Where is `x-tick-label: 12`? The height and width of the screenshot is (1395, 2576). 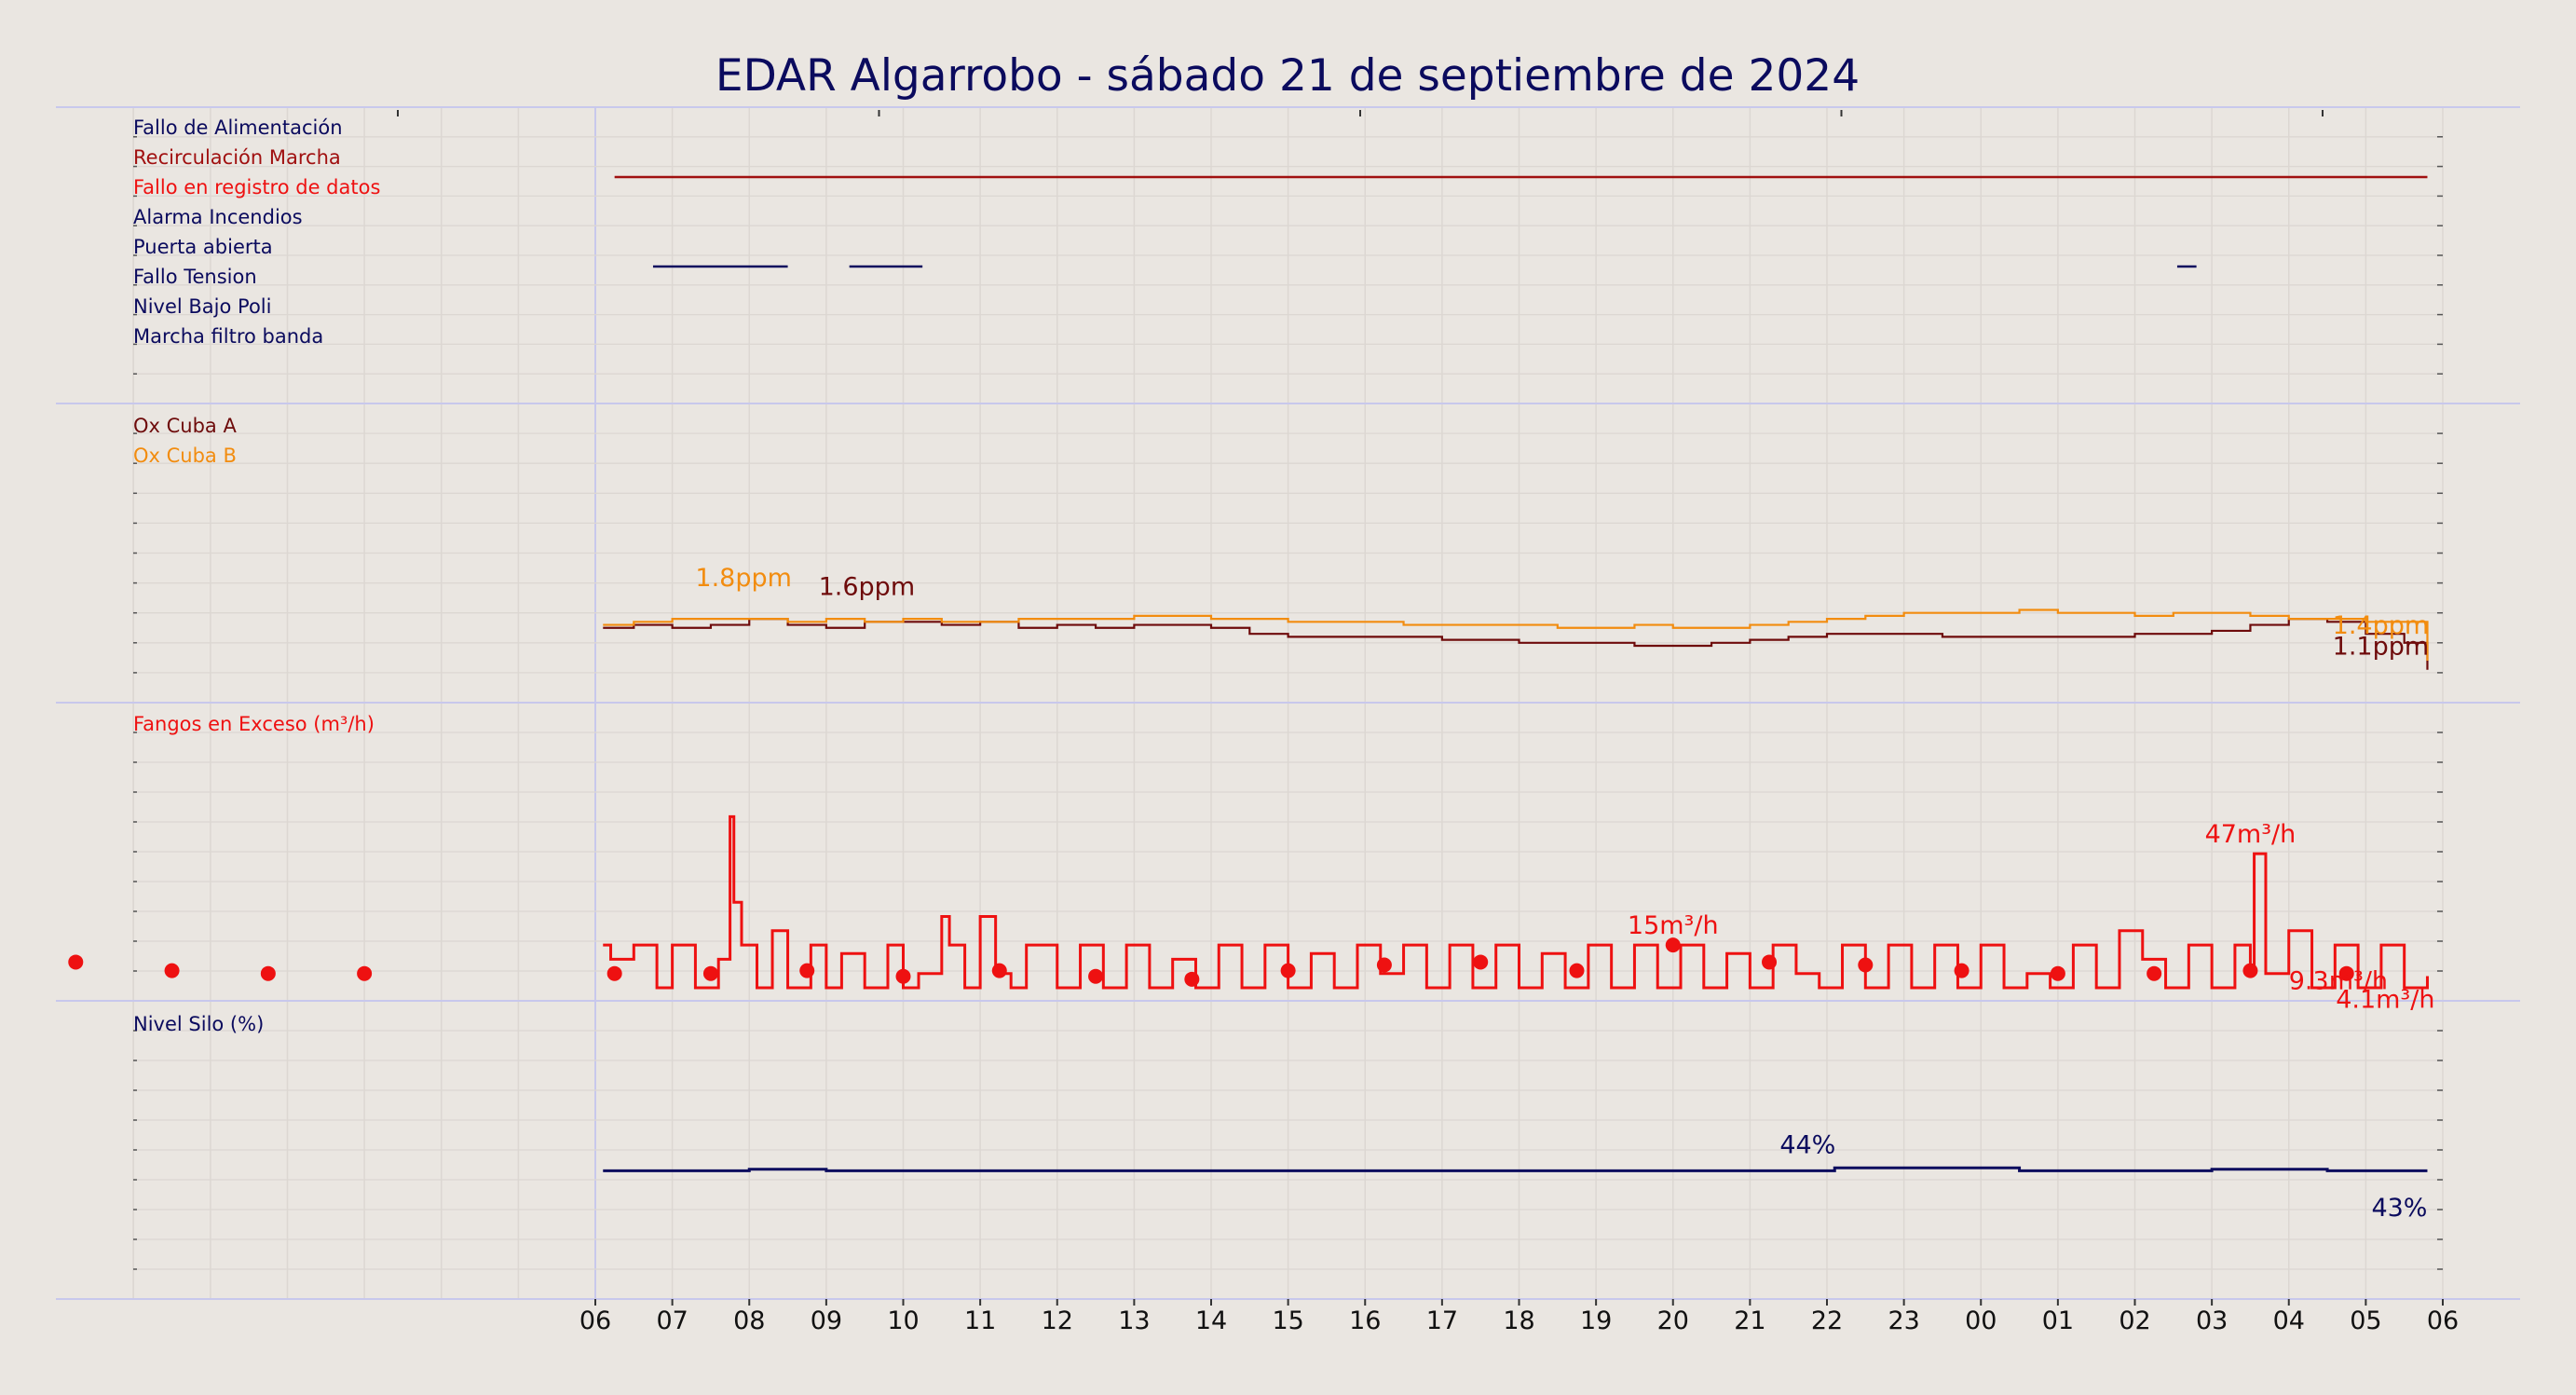
x-tick-label: 12 is located at coordinates (1057, 1320).